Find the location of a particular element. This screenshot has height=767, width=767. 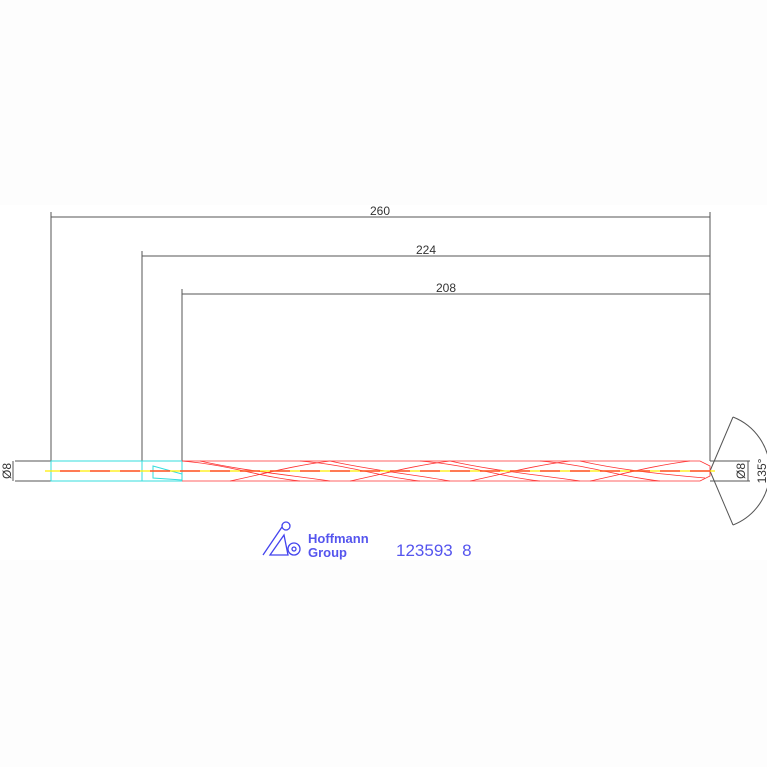

tip-diameter-label: Ø8 is located at coordinates (741, 471).